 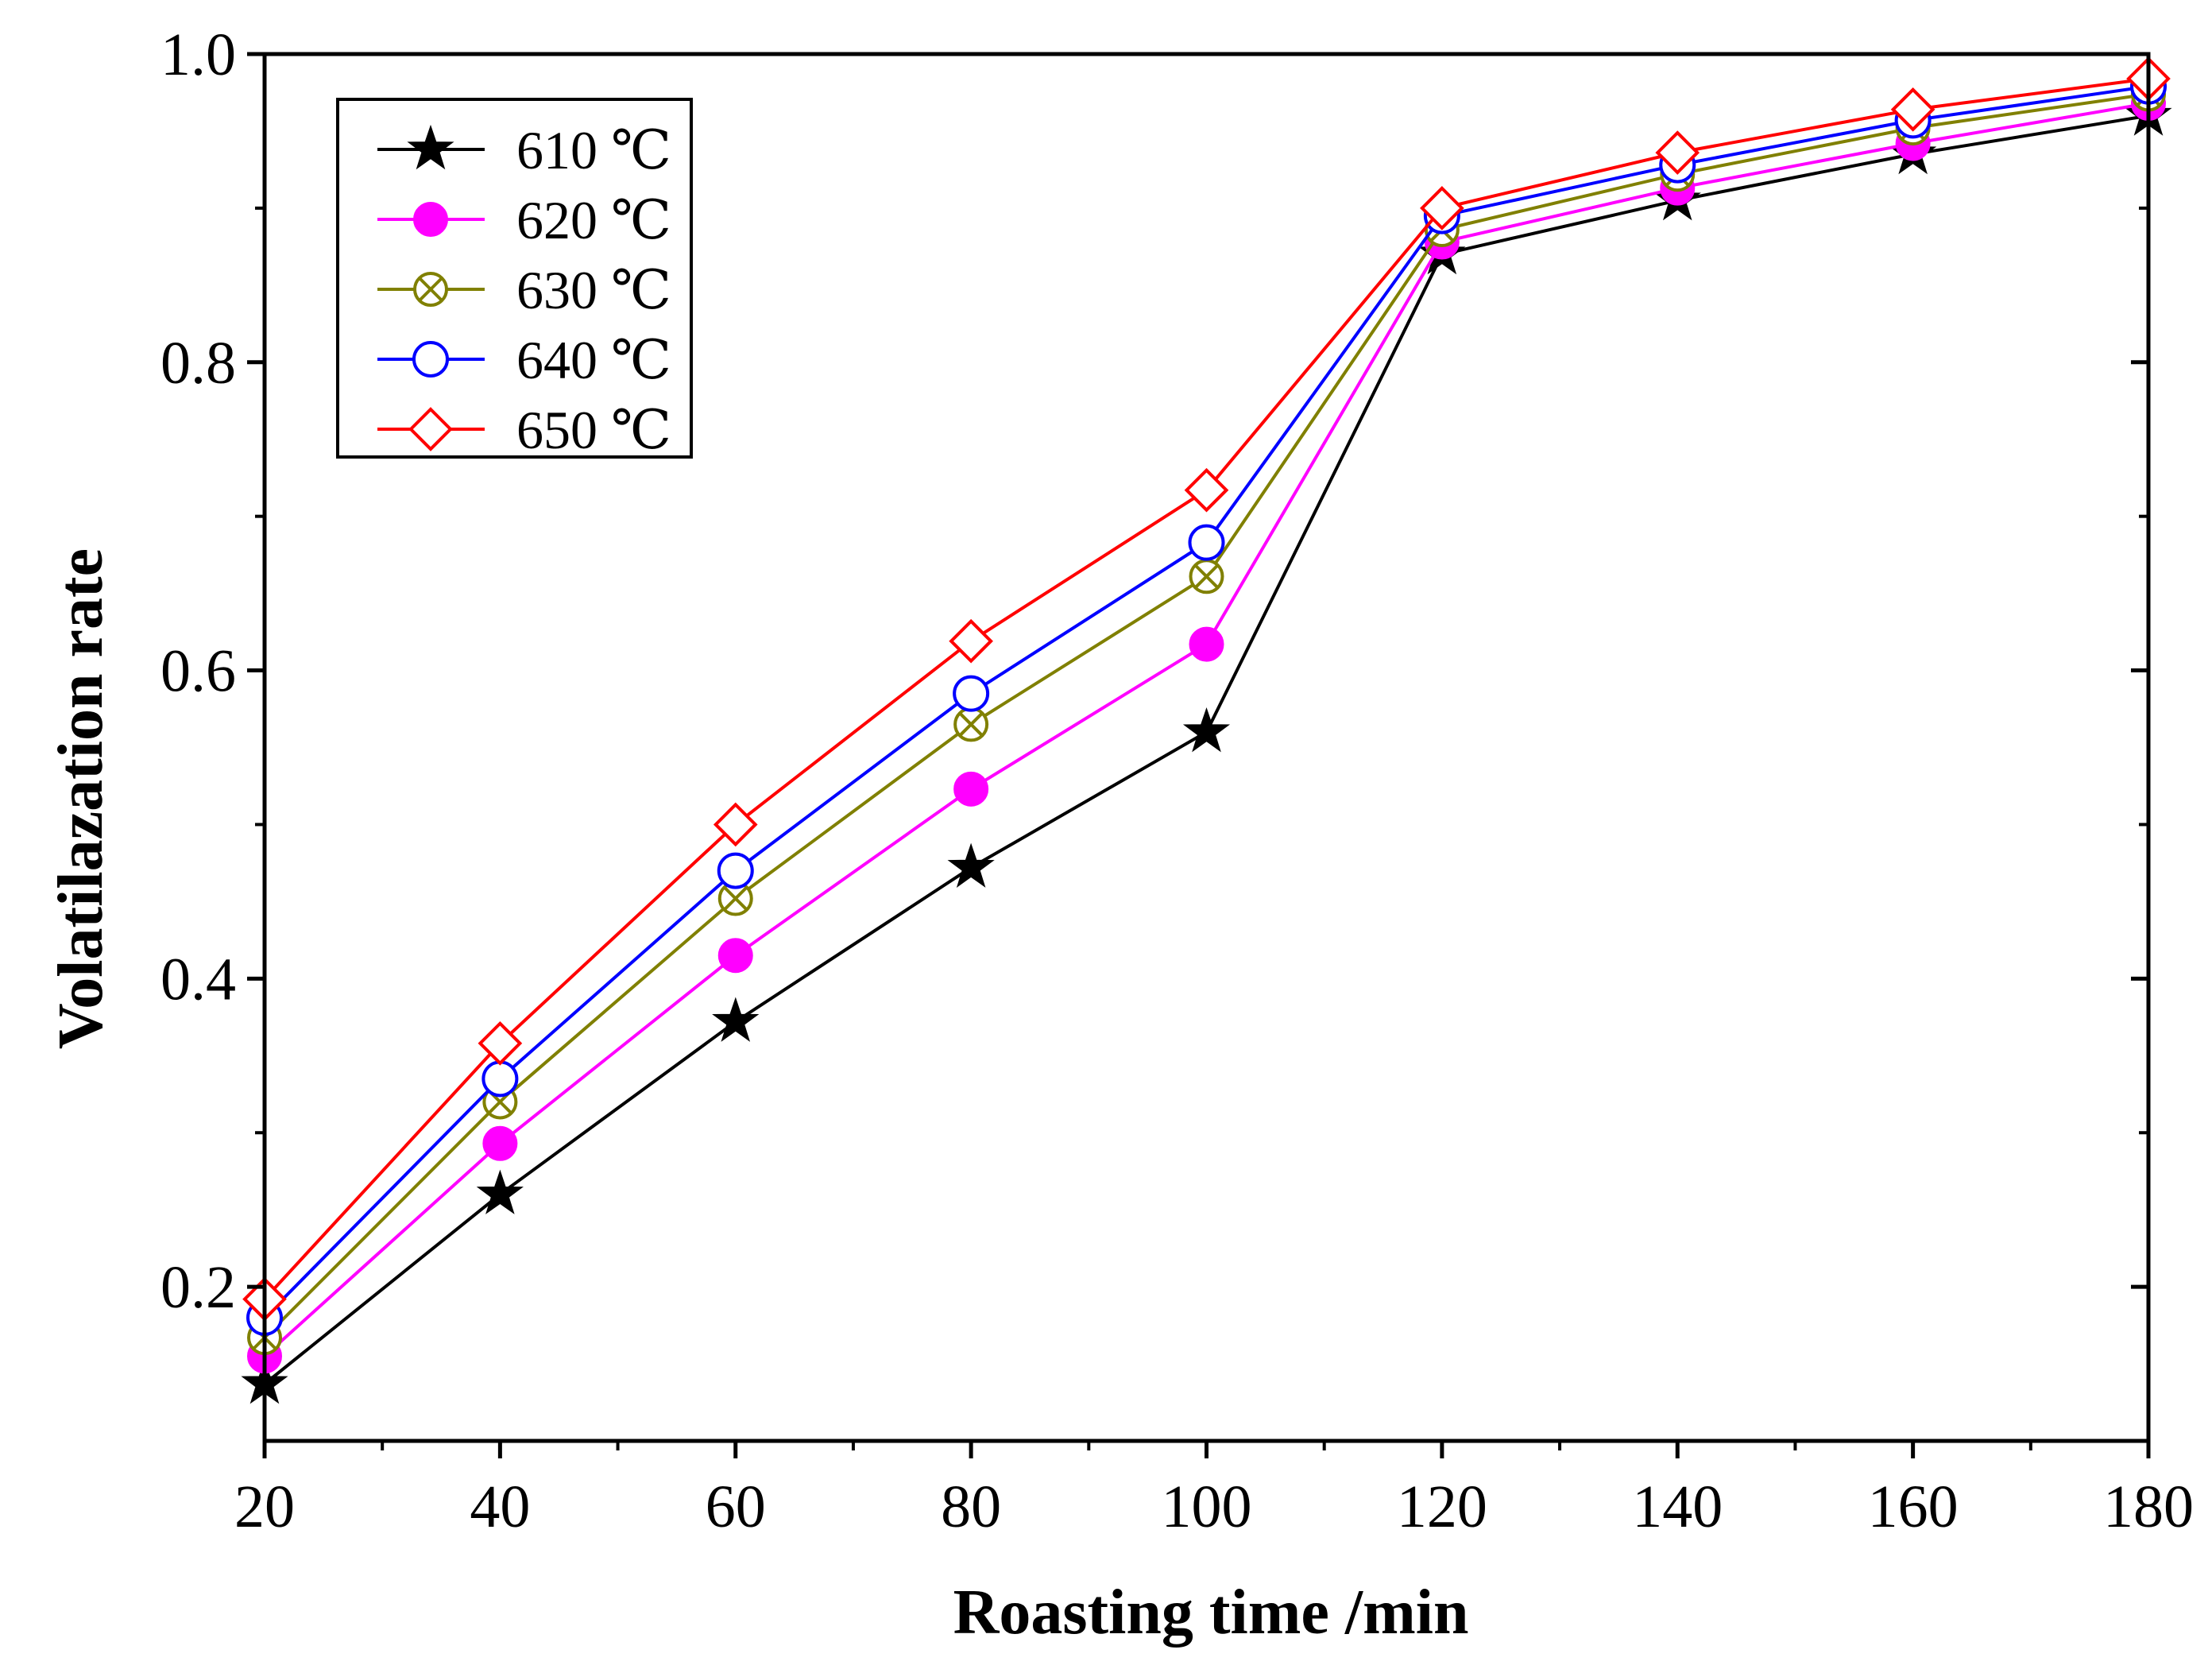 I want to click on x-tick-label: 100, so click(x=1207, y=1506).